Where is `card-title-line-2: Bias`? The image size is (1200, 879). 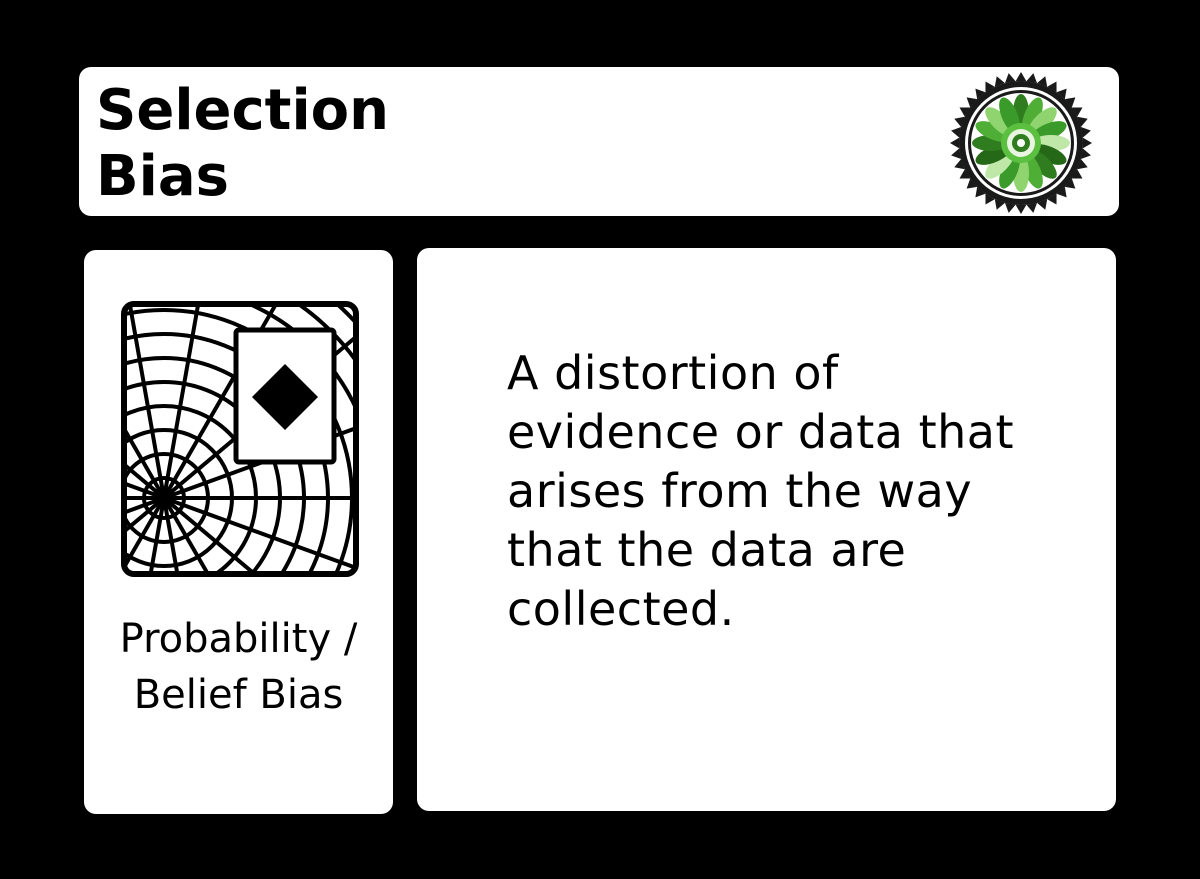 card-title-line-2: Bias is located at coordinates (162, 176).